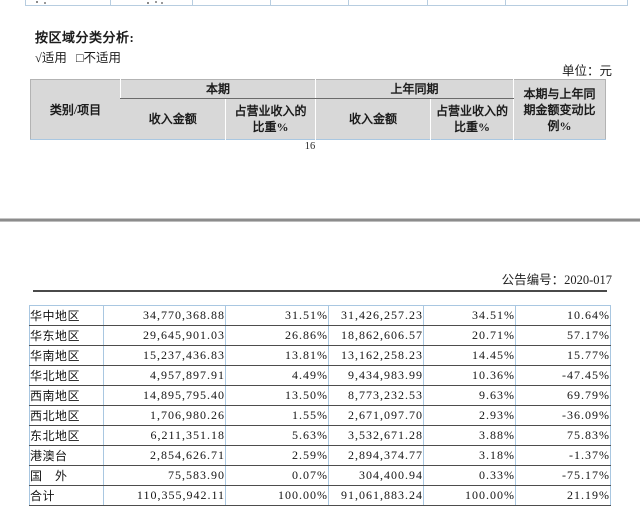  I want to click on prior-amount-cell: 3,532,671.28, so click(376, 435).